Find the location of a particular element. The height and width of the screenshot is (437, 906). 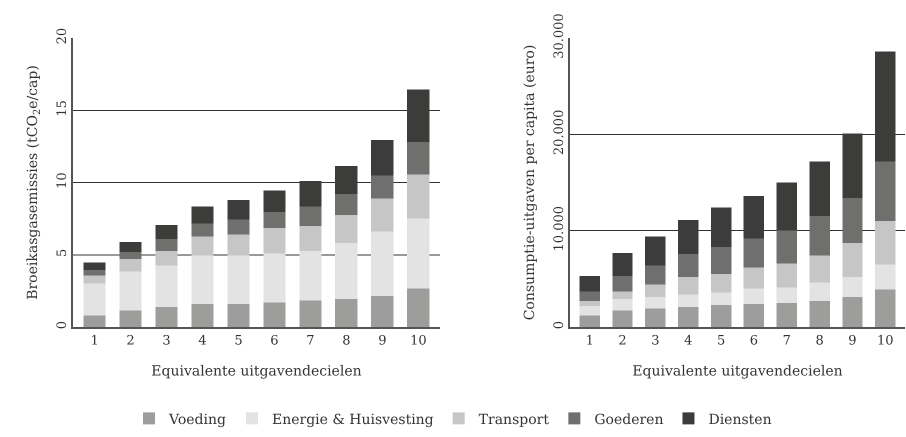

y-tick-label: 30.000 is located at coordinates (559, 36).